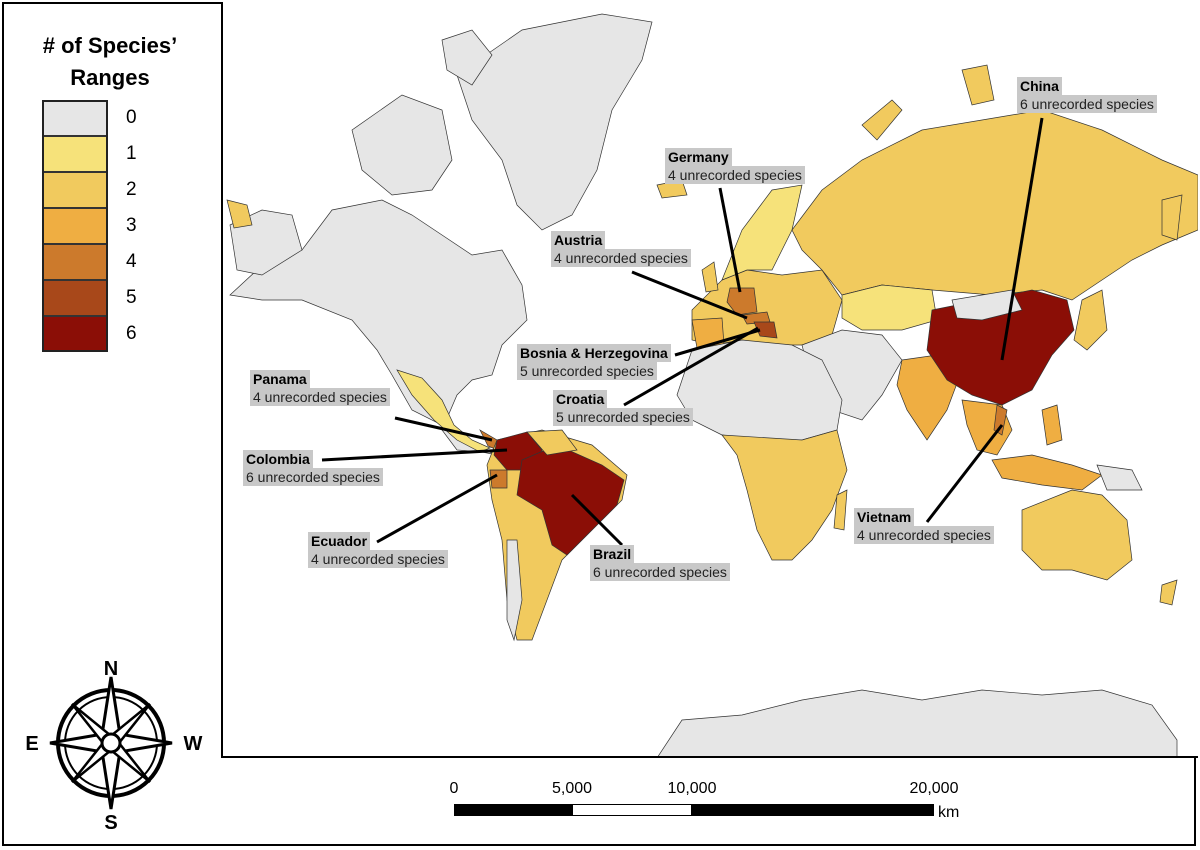 The height and width of the screenshot is (850, 1200). Describe the element at coordinates (193, 744) in the screenshot. I see `compass-w: W` at that location.